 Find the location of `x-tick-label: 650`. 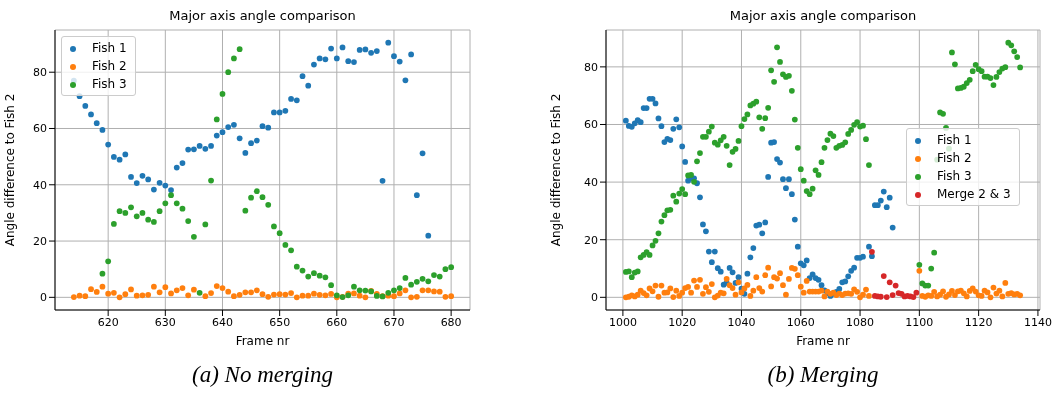

x-tick-label: 650 is located at coordinates (280, 322).